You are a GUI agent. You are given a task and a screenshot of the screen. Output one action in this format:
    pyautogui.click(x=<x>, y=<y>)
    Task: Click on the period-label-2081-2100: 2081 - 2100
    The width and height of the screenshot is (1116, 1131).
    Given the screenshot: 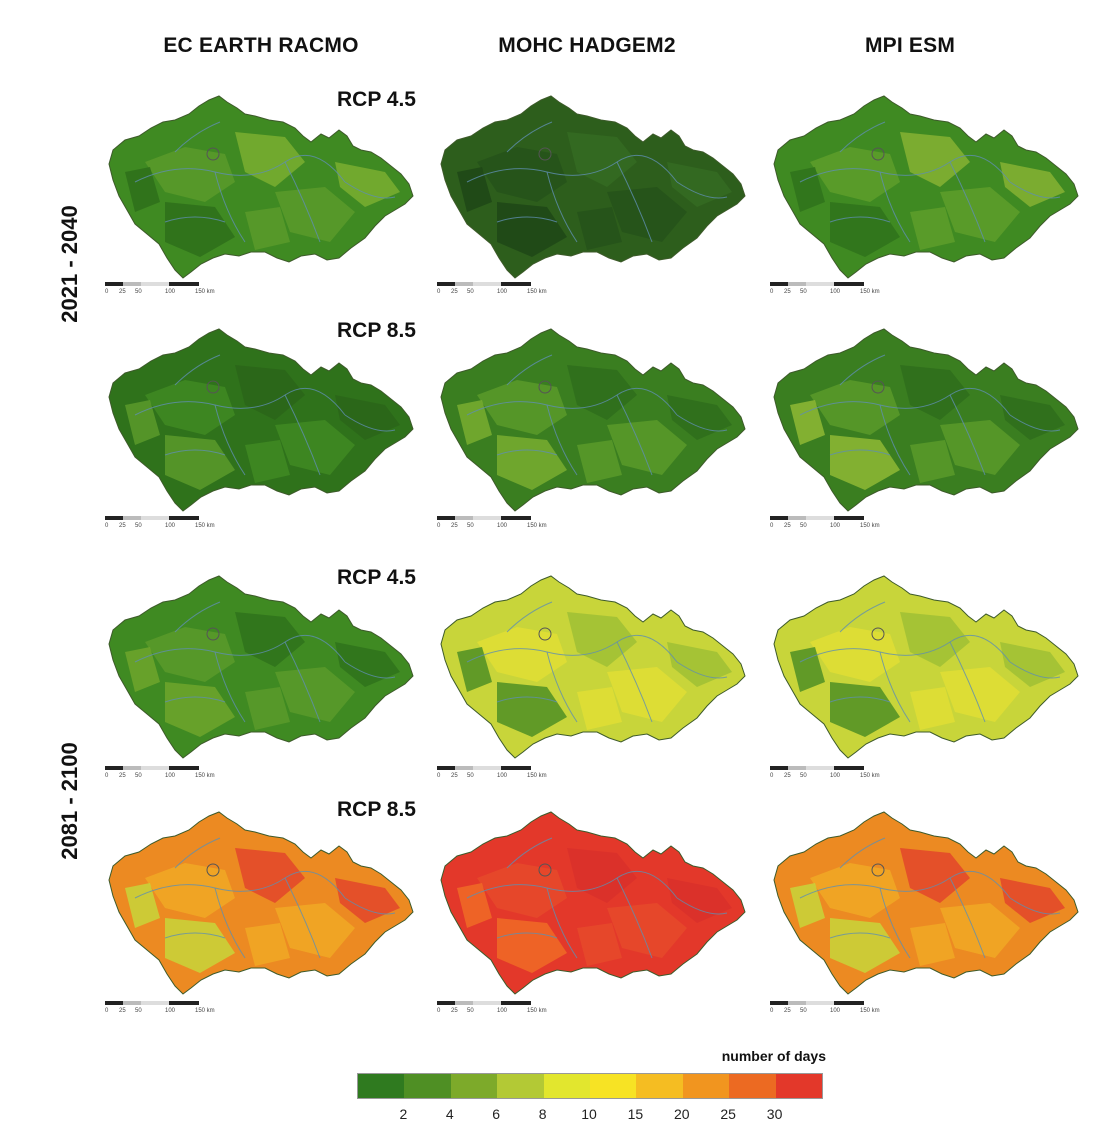 What is the action you would take?
    pyautogui.click(x=69, y=801)
    